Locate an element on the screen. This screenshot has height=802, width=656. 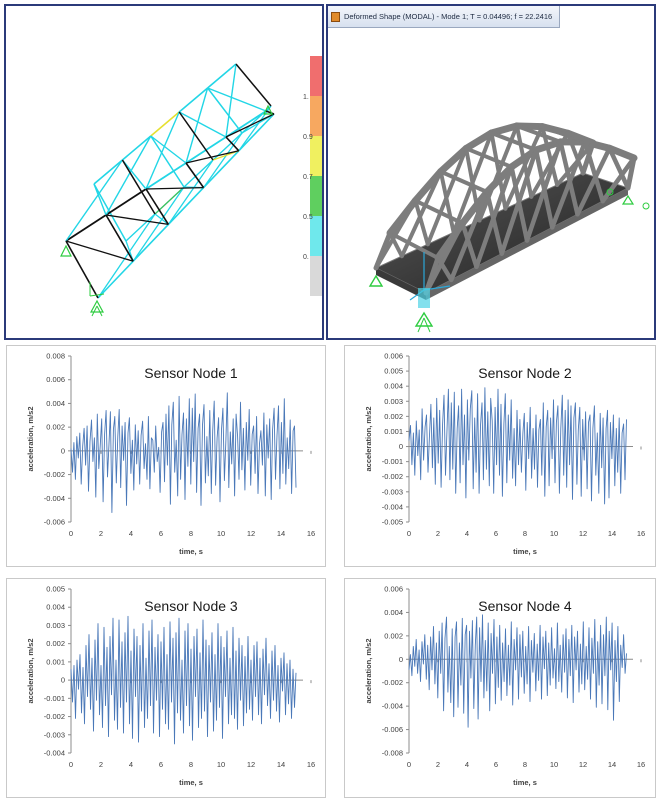
y-tick-label: -0.005 is located at coordinates (392, 522).